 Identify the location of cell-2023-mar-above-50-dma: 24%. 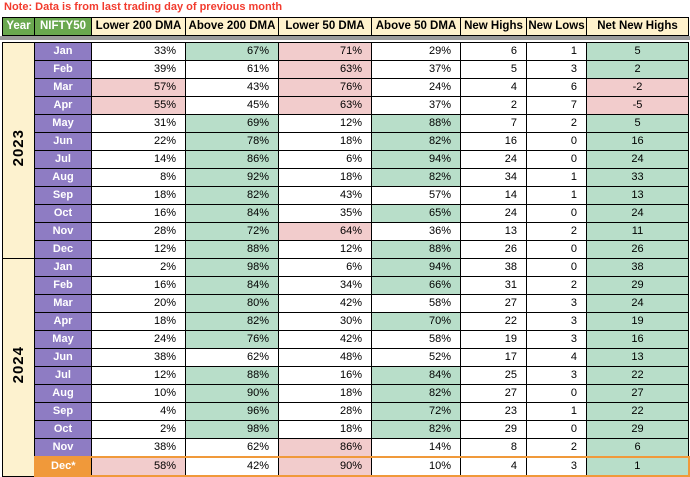
(416, 87).